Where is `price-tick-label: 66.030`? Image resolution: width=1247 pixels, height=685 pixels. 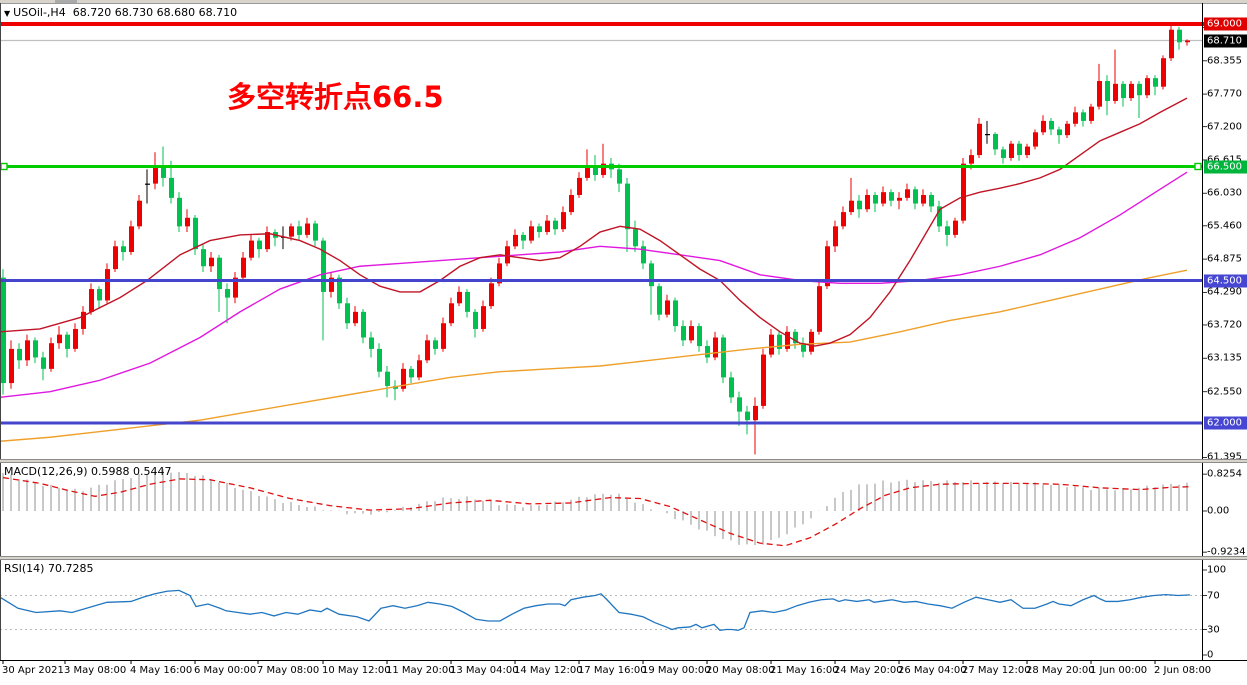
price-tick-label: 66.030 is located at coordinates (1224, 193).